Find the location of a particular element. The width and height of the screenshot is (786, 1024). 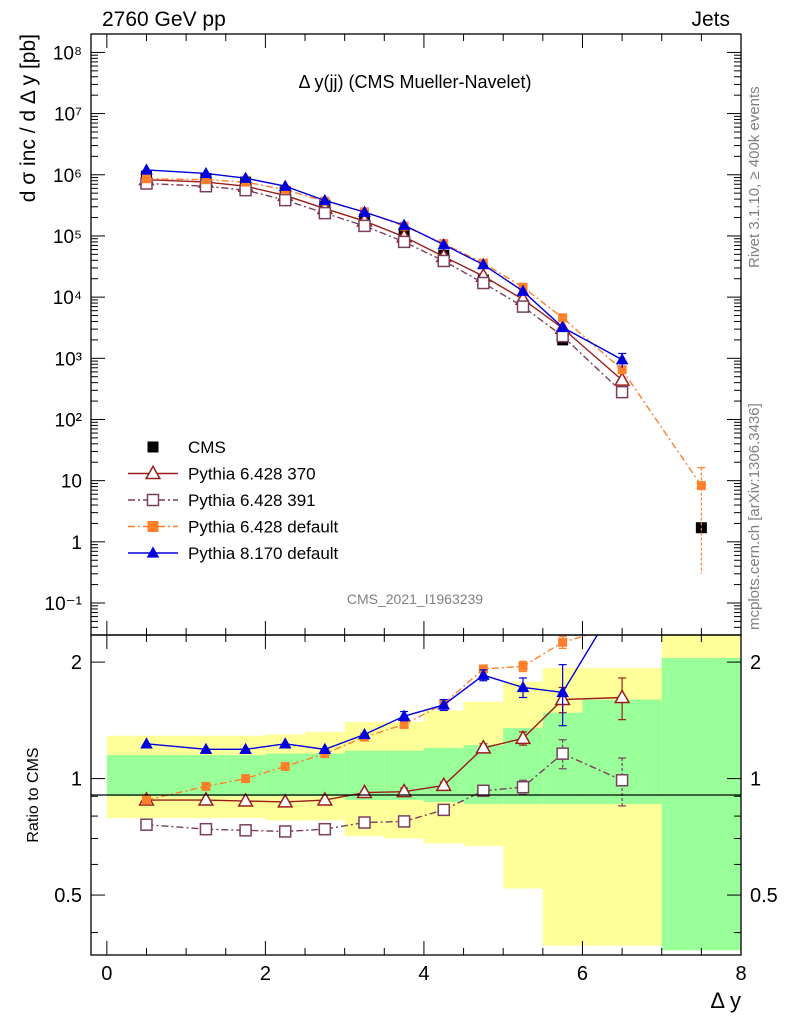

series-4-line is located at coordinates (384, 265).